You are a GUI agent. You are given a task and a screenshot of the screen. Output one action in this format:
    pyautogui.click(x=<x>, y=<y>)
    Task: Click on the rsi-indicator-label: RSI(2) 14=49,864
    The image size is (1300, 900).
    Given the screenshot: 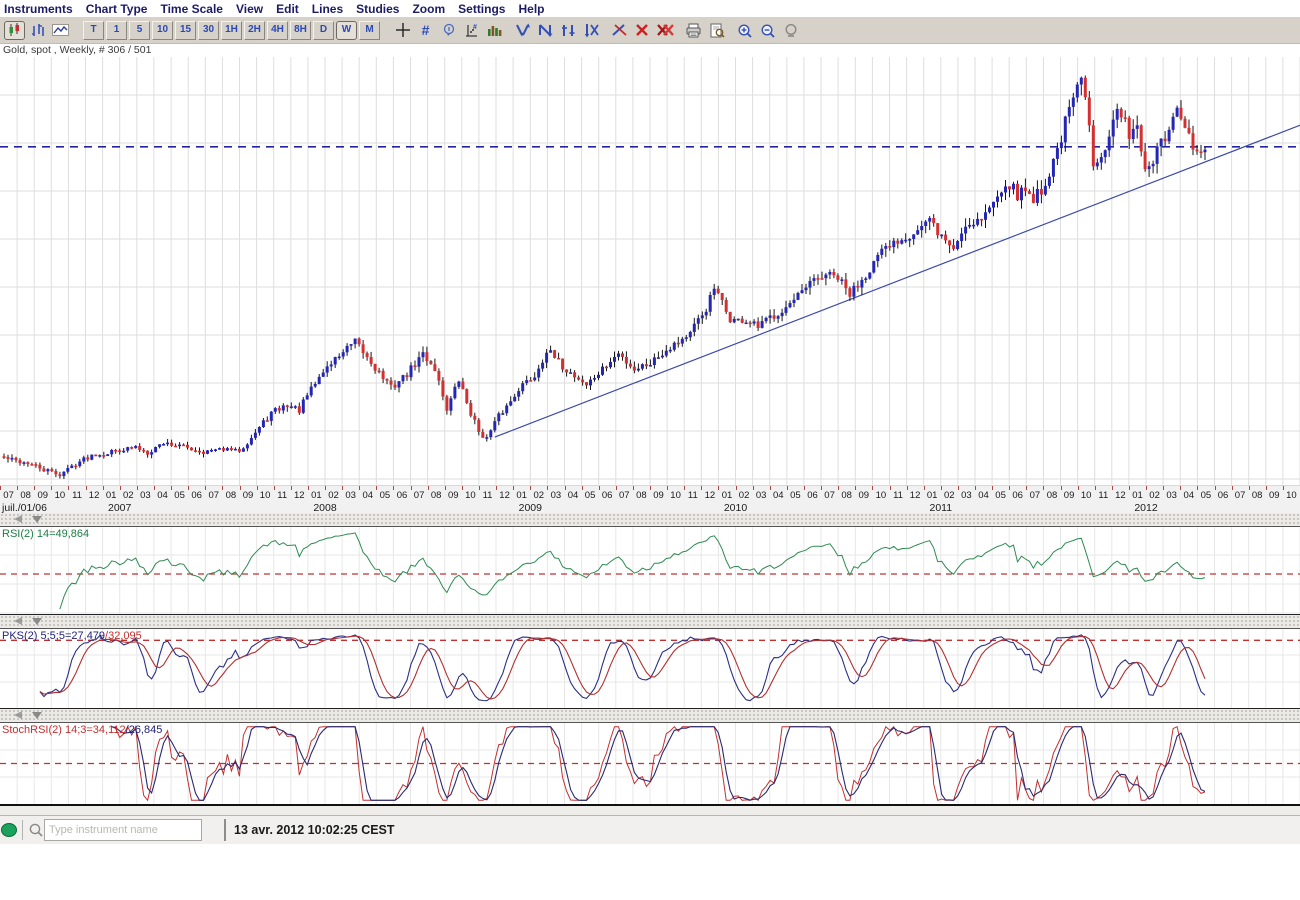 What is the action you would take?
    pyautogui.click(x=45, y=534)
    